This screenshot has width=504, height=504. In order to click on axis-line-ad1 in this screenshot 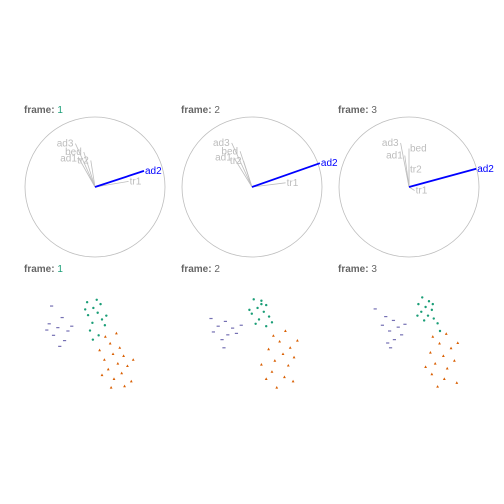, I will do `click(87, 173)`.